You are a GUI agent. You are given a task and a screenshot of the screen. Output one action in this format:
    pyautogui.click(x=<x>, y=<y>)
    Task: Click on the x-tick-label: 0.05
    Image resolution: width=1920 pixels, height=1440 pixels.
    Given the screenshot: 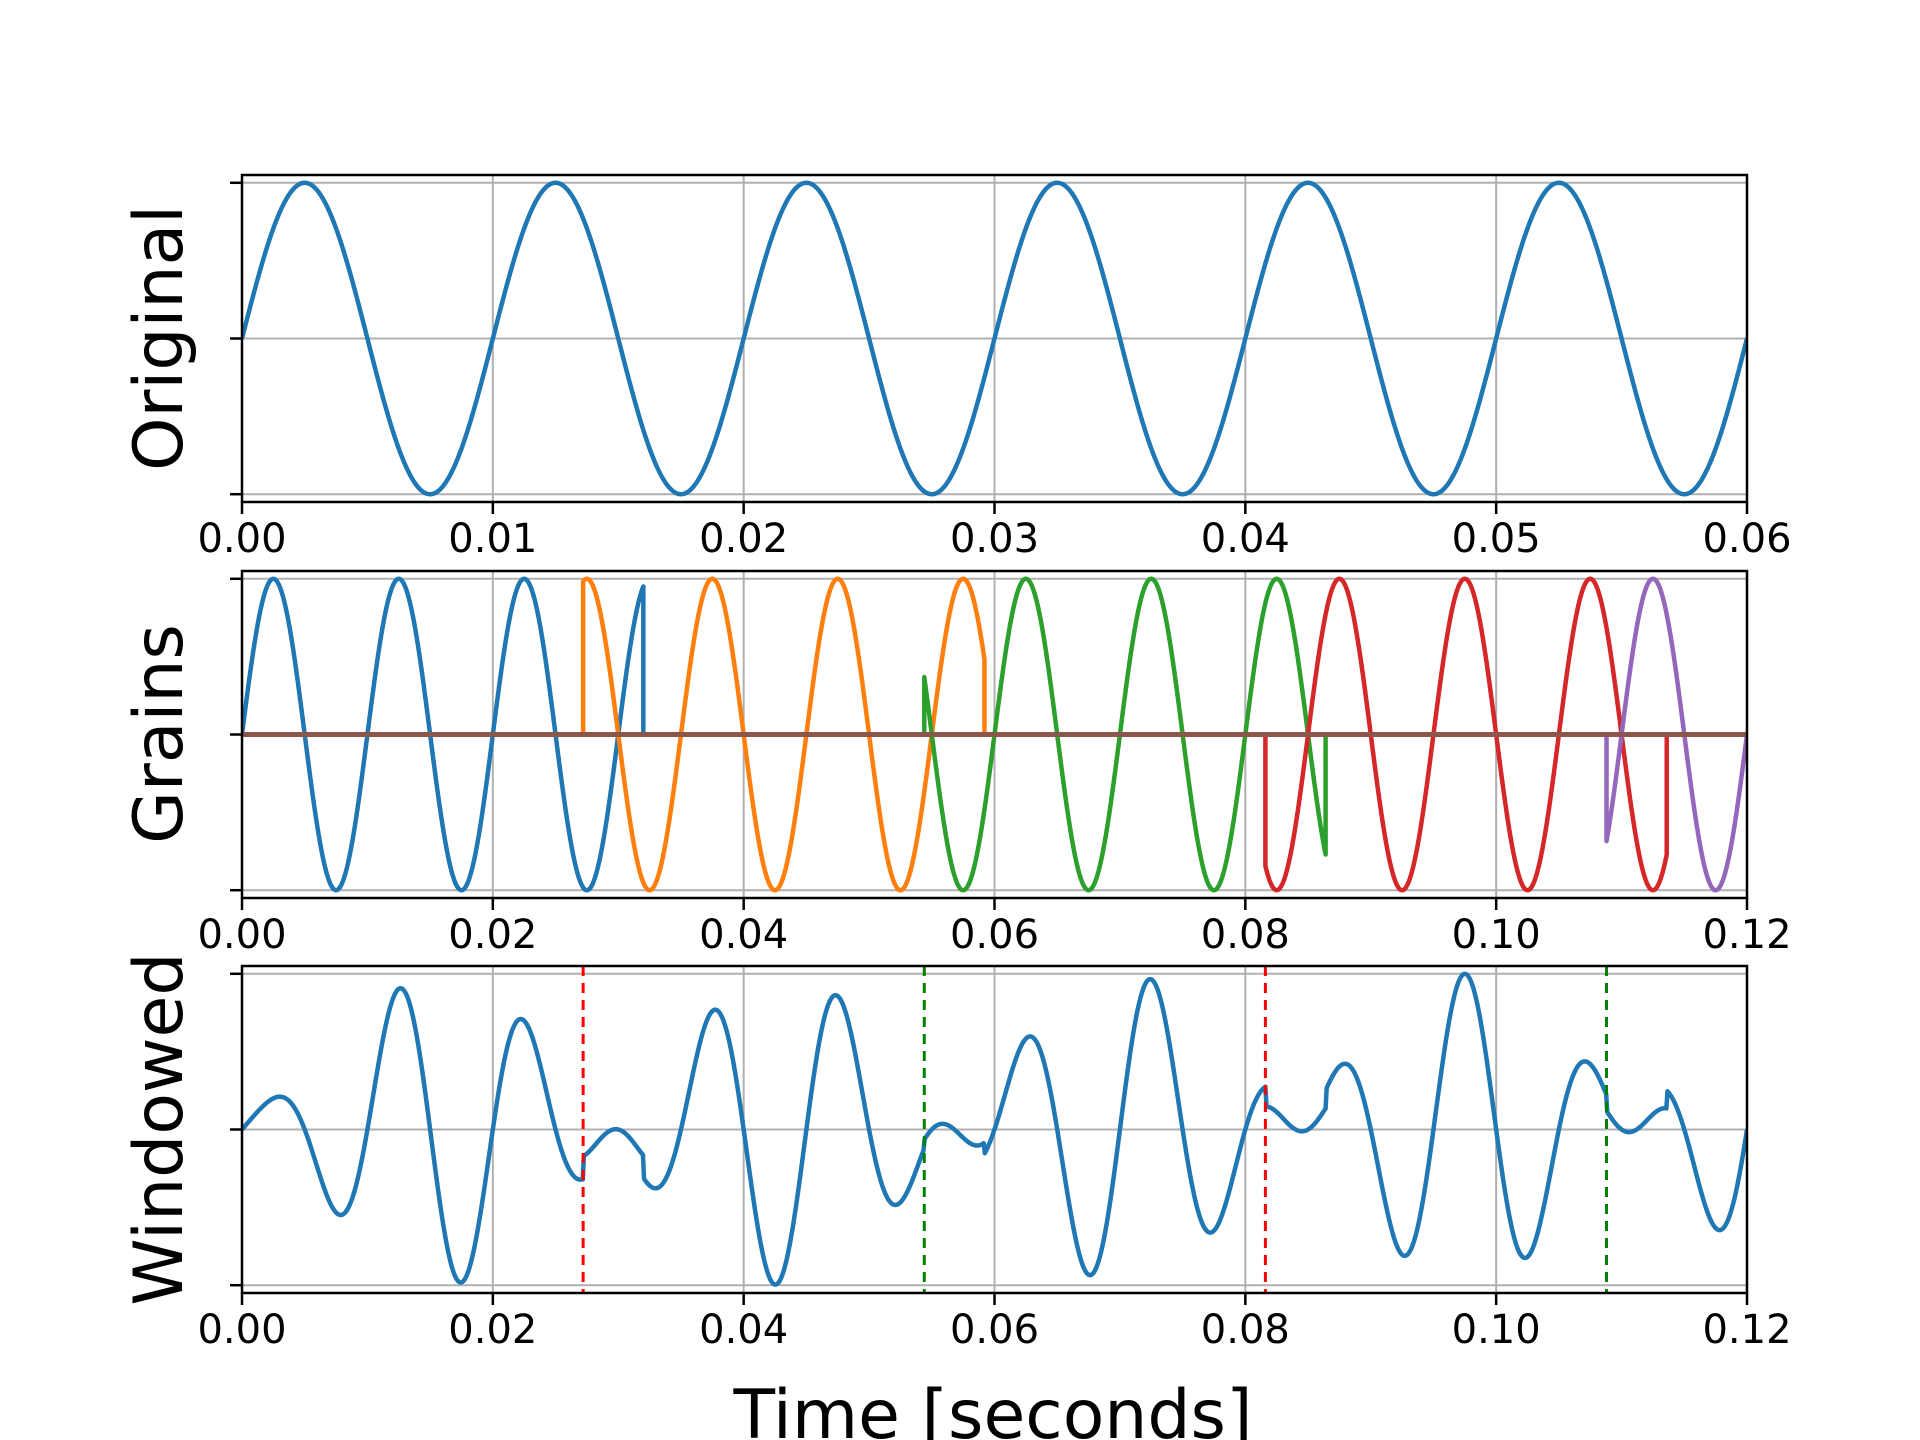 What is the action you would take?
    pyautogui.click(x=1496, y=539)
    